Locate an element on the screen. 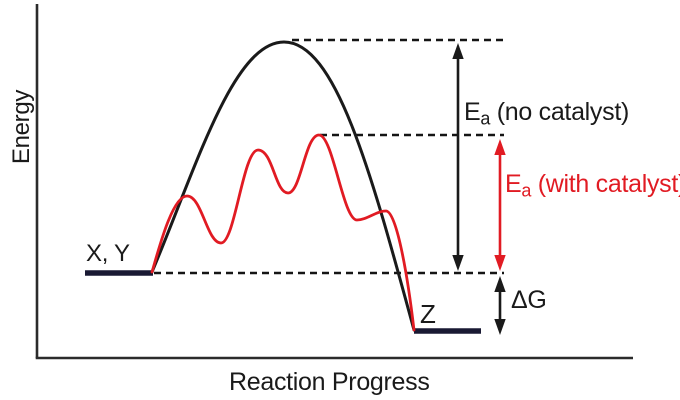  ea-no-catalyst-text: (no catalyst) is located at coordinates (560, 112).